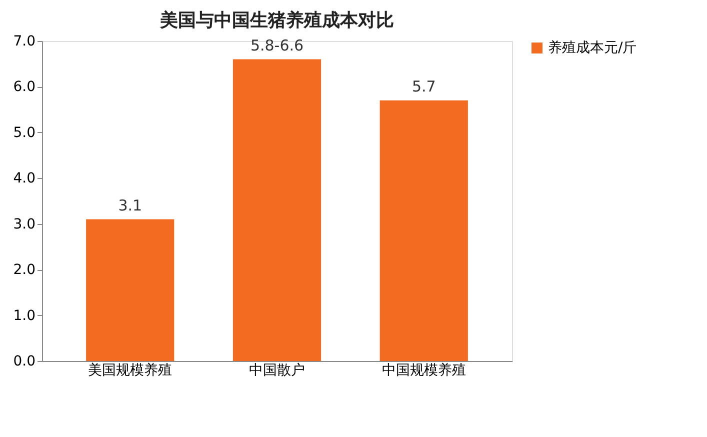 Image resolution: width=707 pixels, height=437 pixels. I want to click on y-tick-label: 0.0, so click(24, 362).